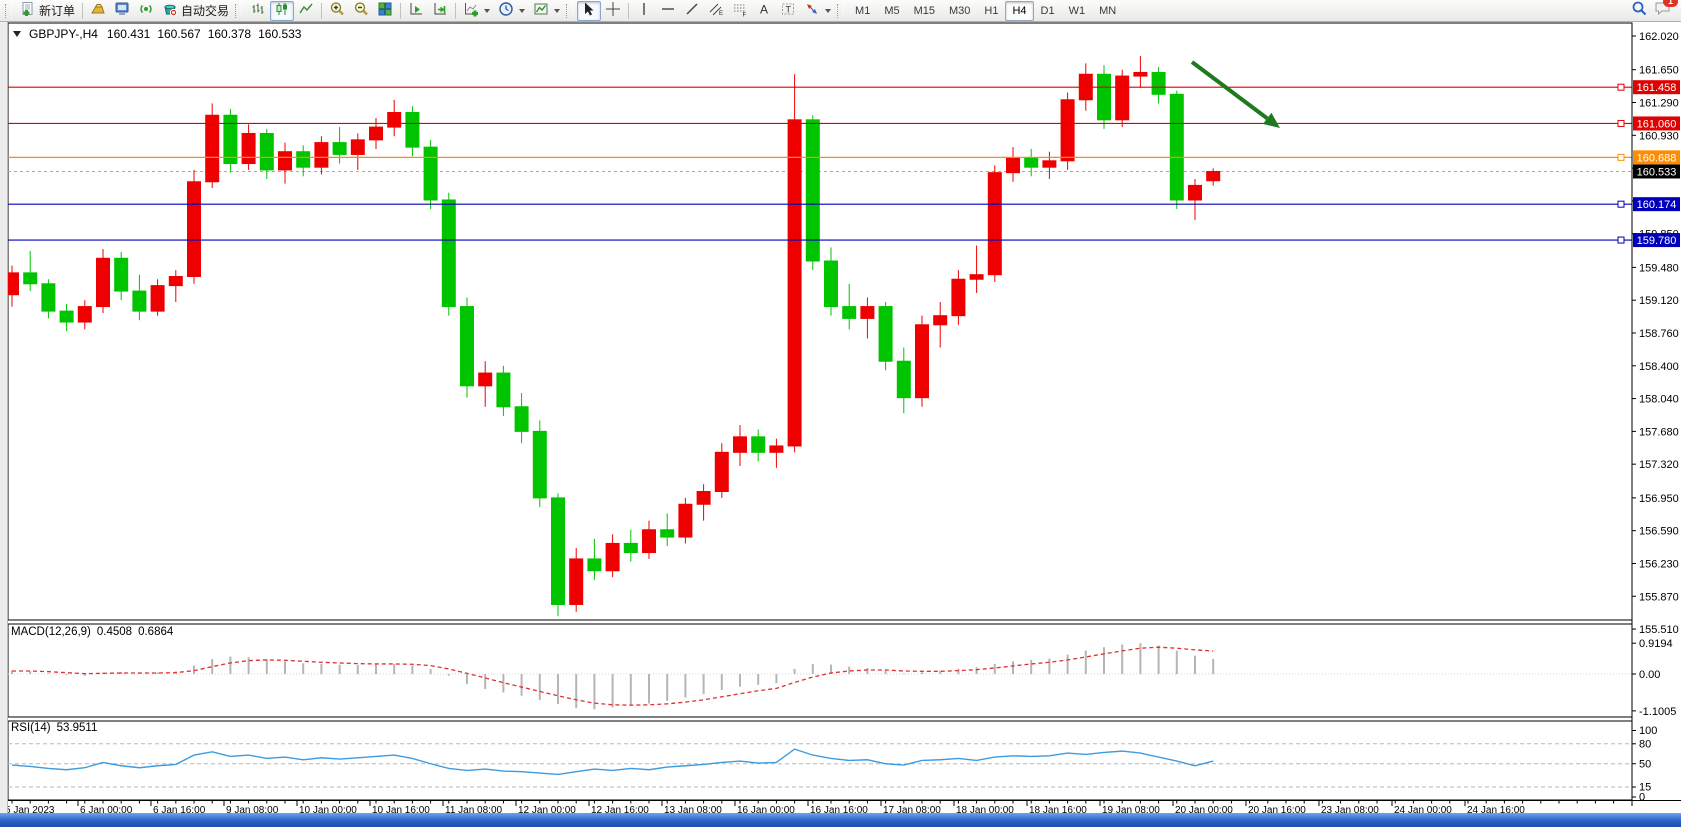 This screenshot has height=827, width=1681. I want to click on price-label-text: 160.688, so click(1657, 158).